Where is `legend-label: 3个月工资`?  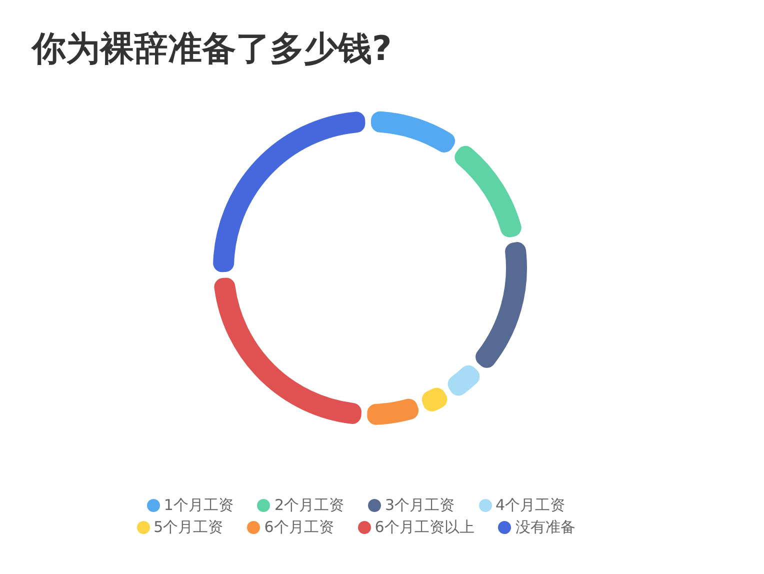 legend-label: 3个月工资 is located at coordinates (420, 505).